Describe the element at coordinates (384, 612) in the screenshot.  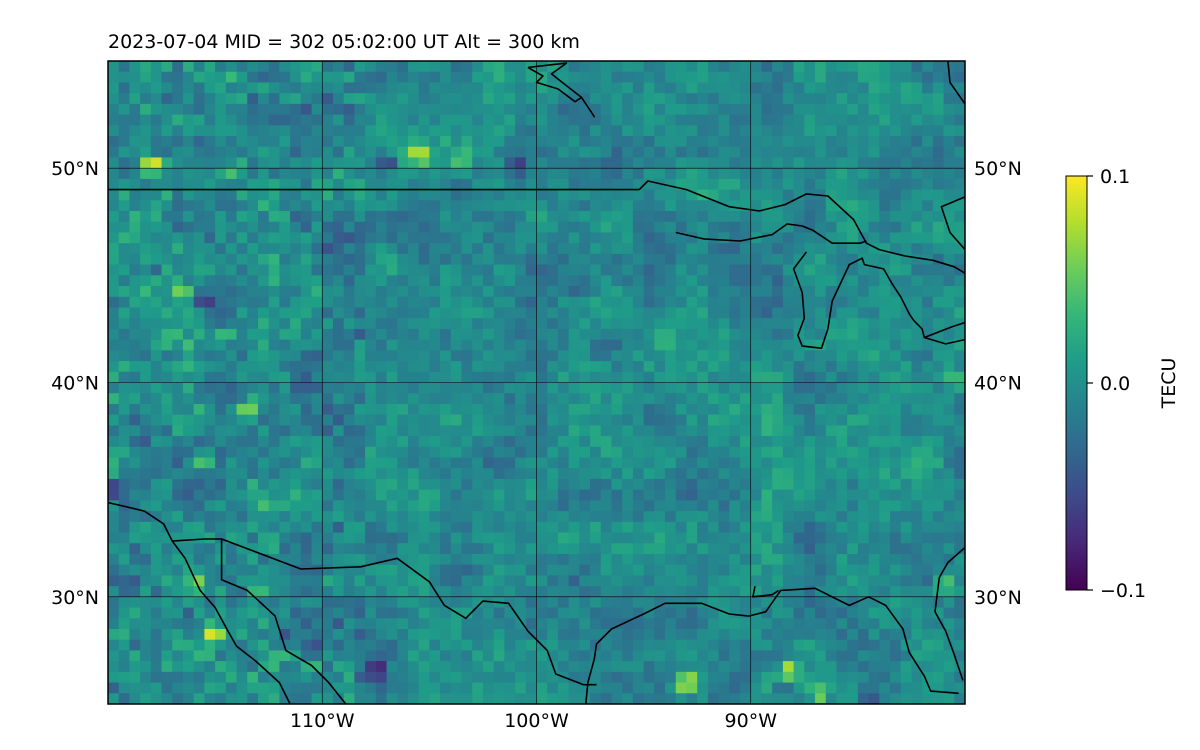
I see `coastline` at that location.